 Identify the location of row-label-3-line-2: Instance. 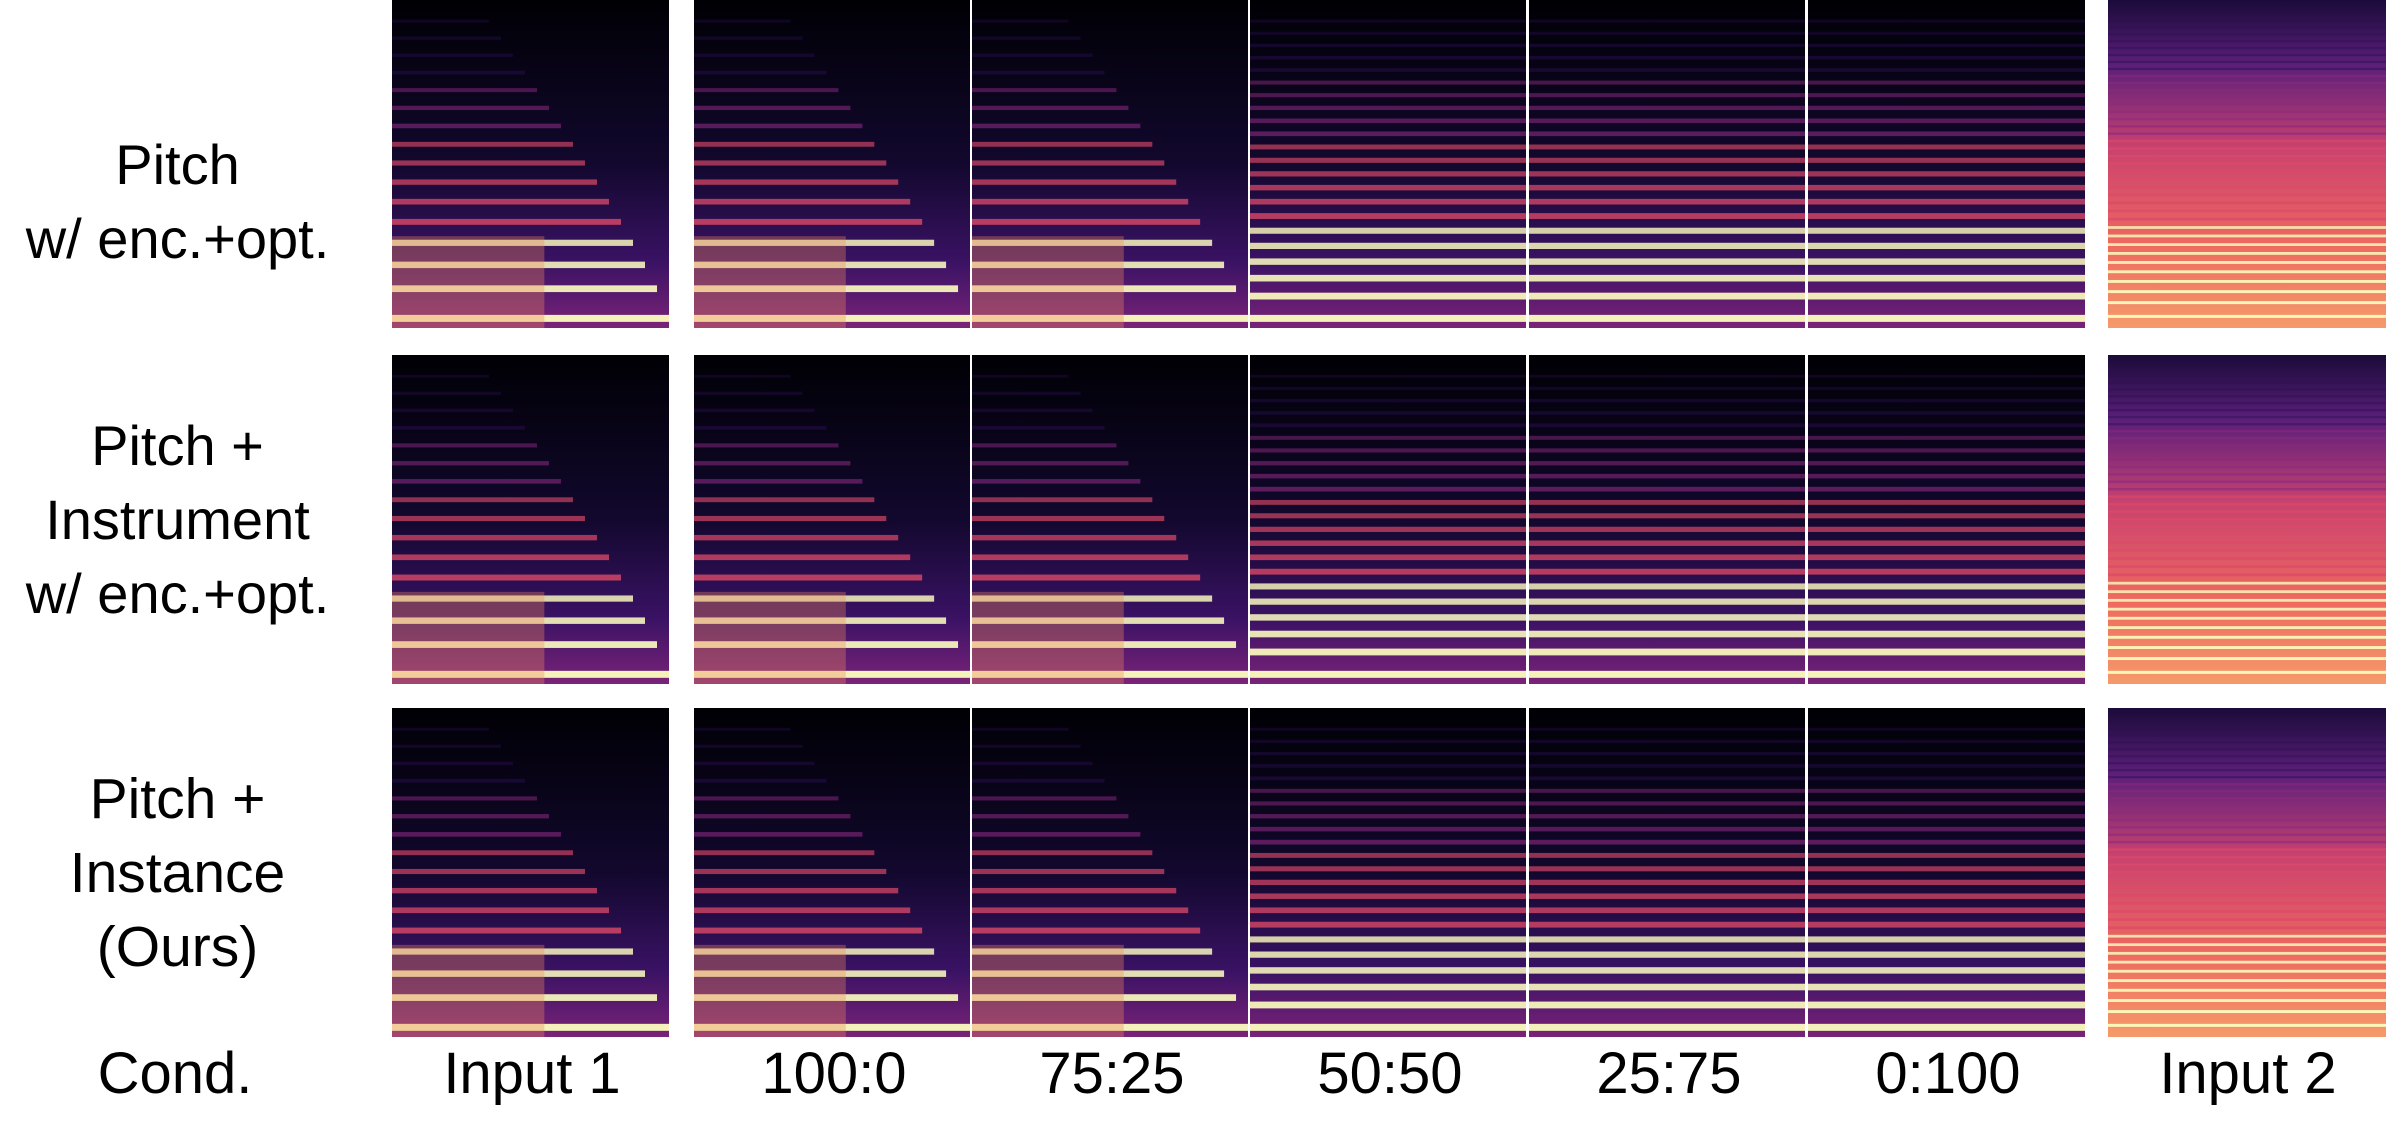
(177, 873).